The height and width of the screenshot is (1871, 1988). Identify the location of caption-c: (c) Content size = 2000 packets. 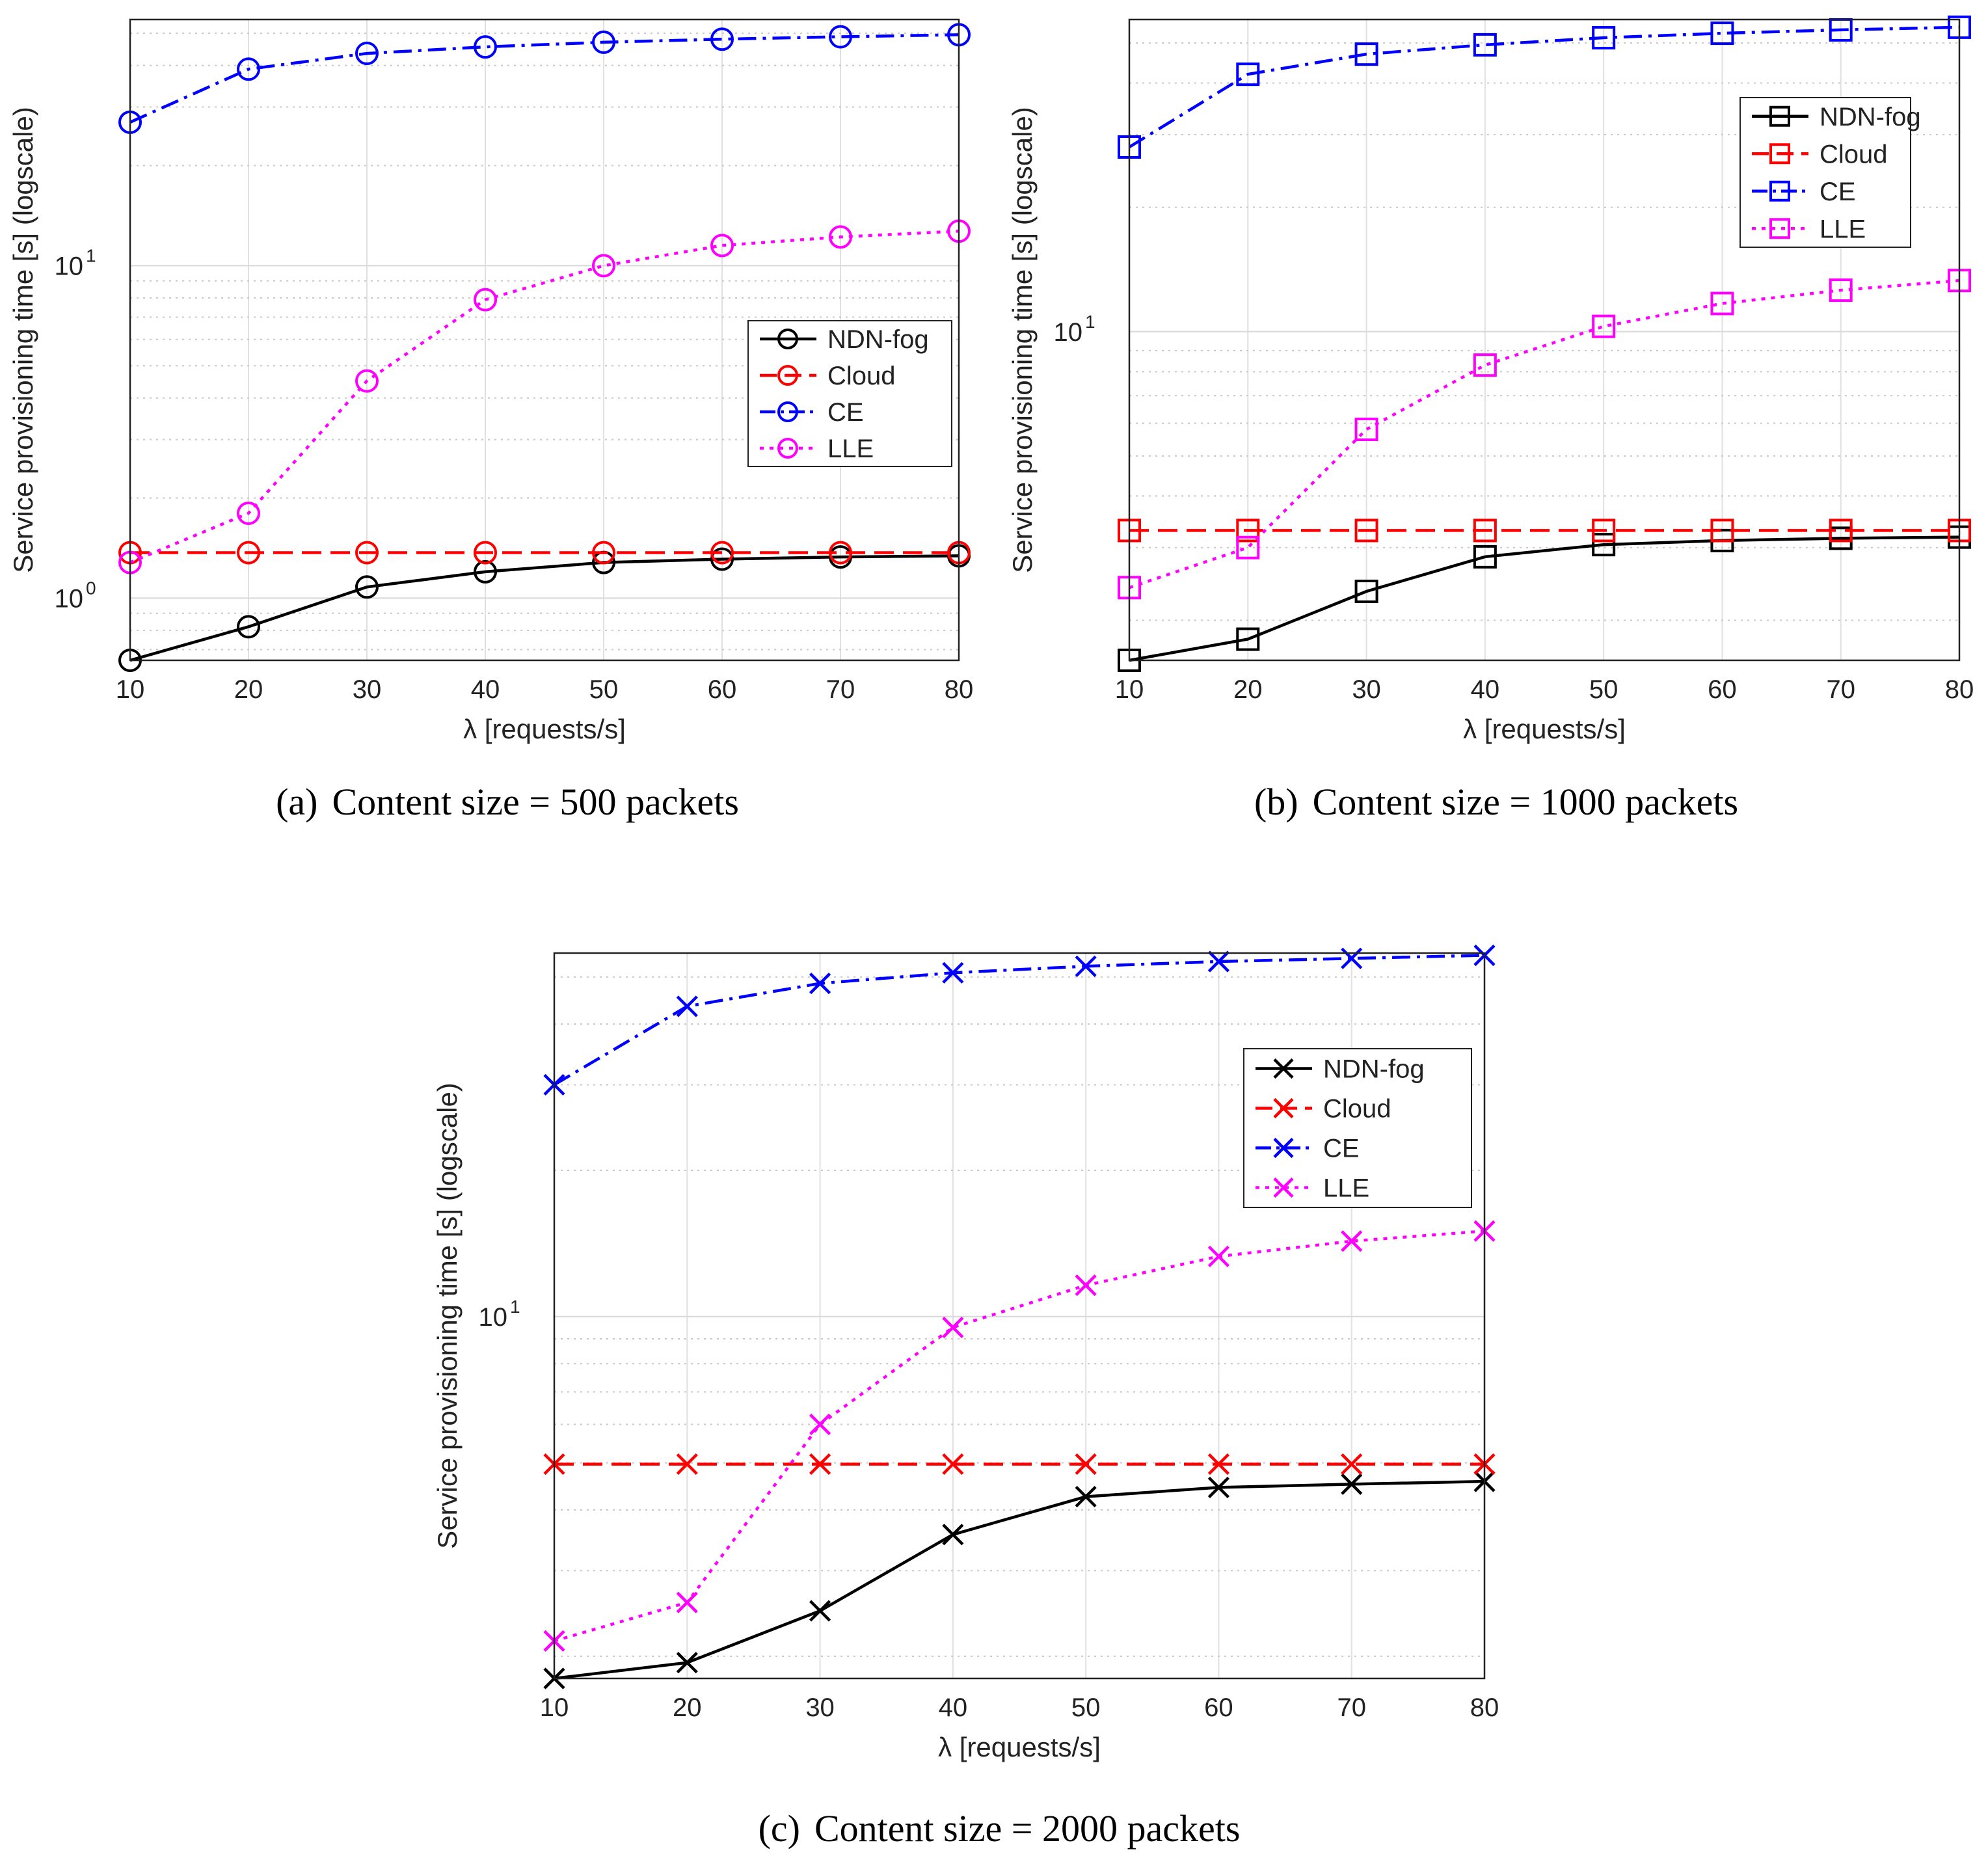
(1000, 1828).